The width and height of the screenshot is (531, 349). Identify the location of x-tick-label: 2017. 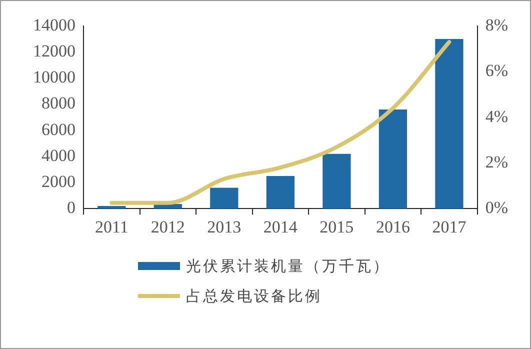
(449, 226).